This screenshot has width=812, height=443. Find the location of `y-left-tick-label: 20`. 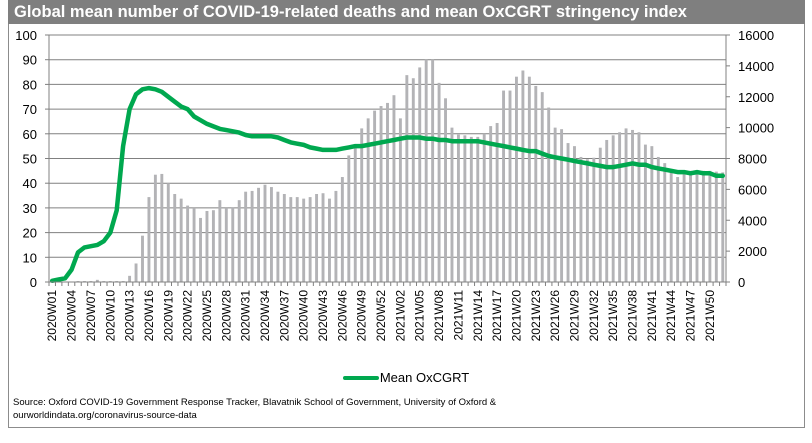

y-left-tick-label: 20 is located at coordinates (30, 233).